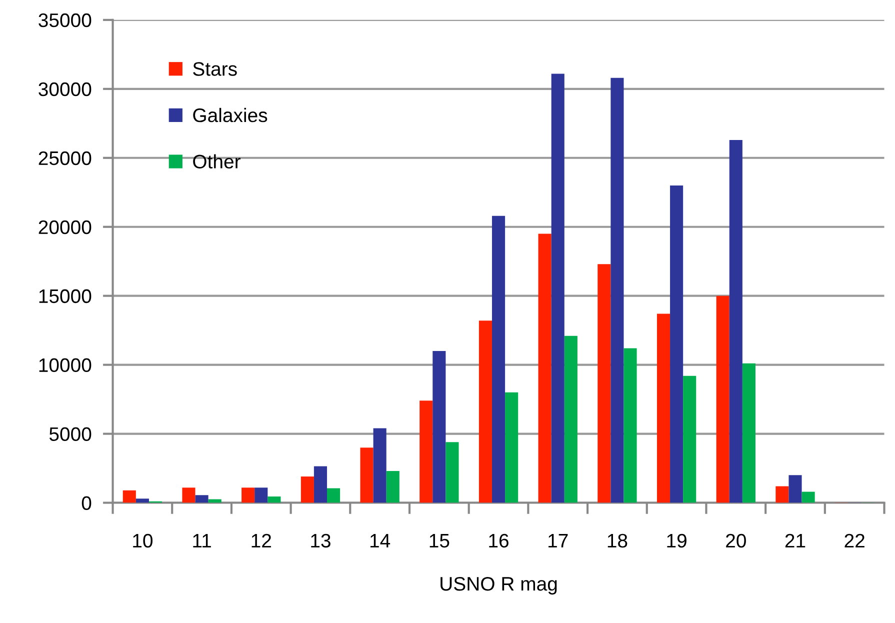  What do you see at coordinates (65, 89) in the screenshot?
I see `y-tick-label: 30000` at bounding box center [65, 89].